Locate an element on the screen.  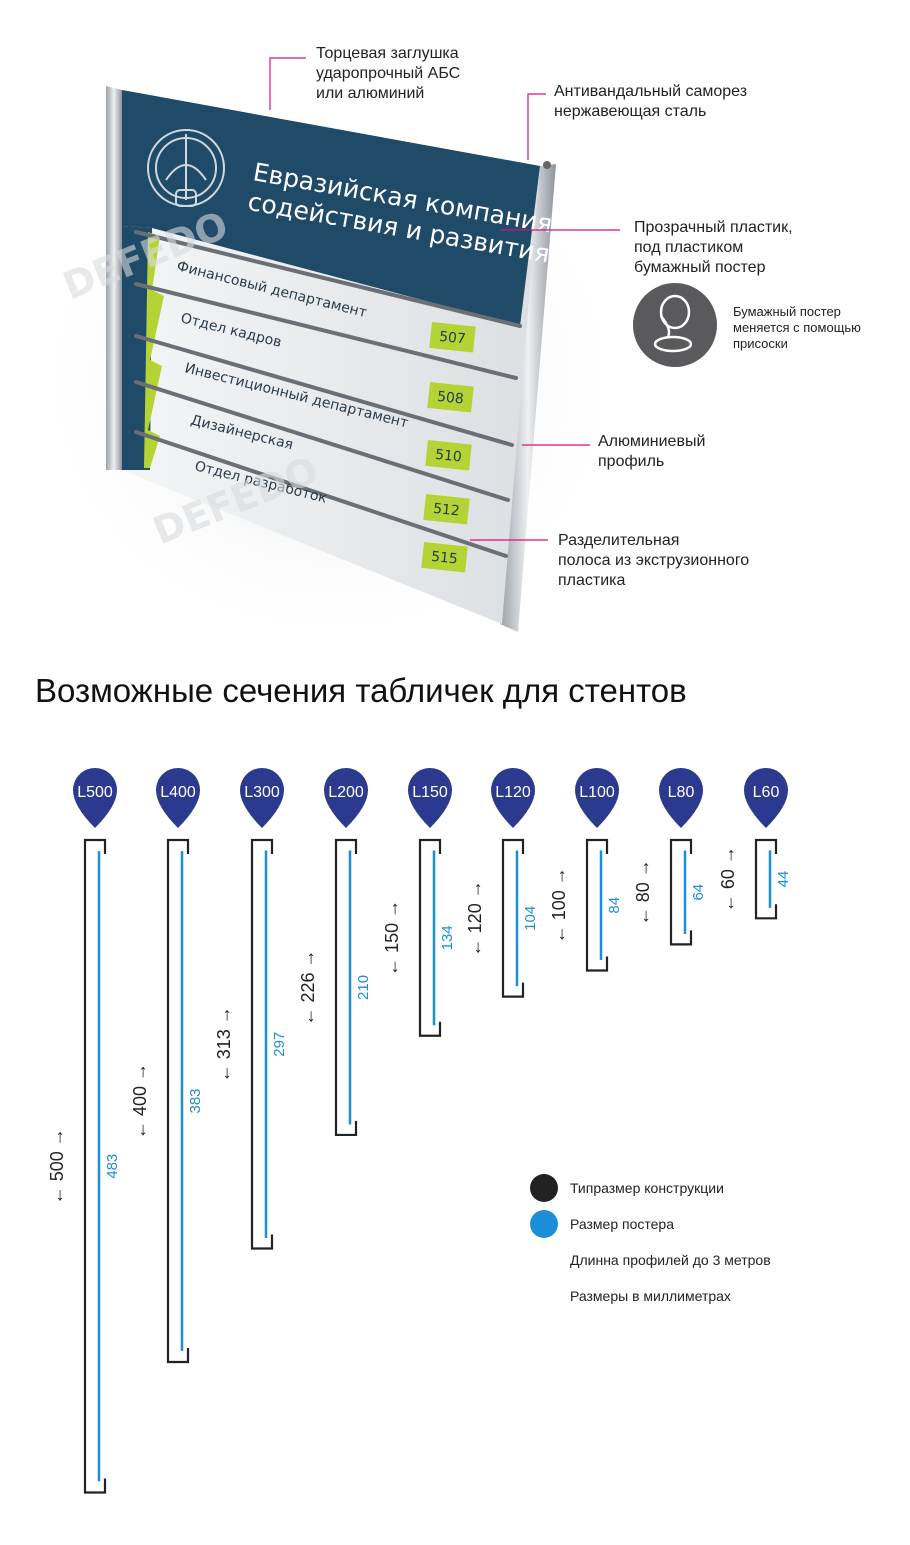
section-marker-label: L150 is located at coordinates (430, 792).